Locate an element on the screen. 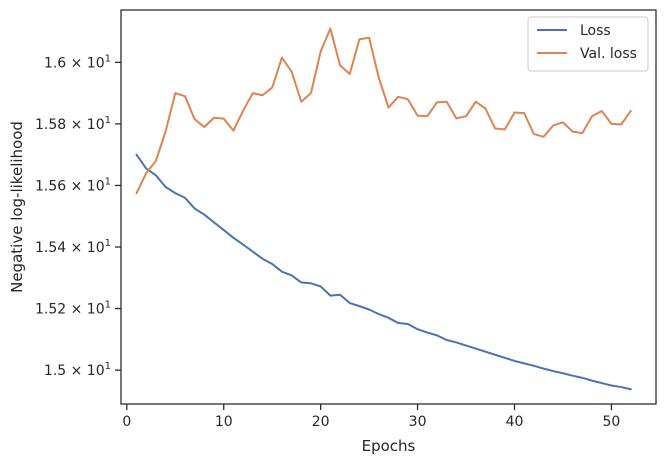  x-tick-label: 10 is located at coordinates (224, 422).